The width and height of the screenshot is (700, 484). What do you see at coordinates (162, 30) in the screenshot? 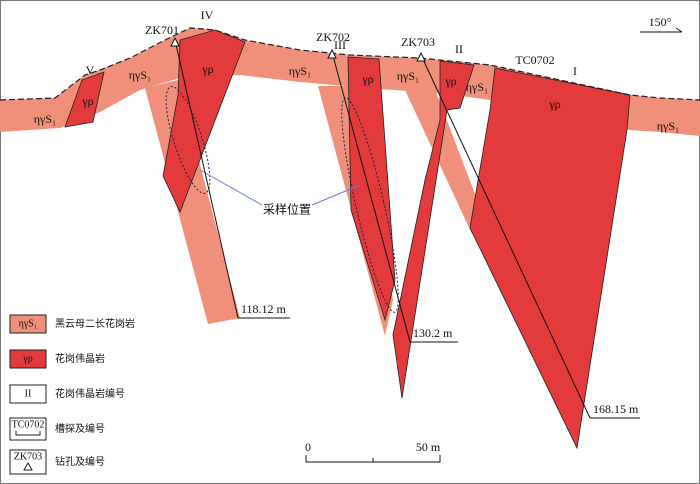
I see `drillhole-id: ZK701` at bounding box center [162, 30].